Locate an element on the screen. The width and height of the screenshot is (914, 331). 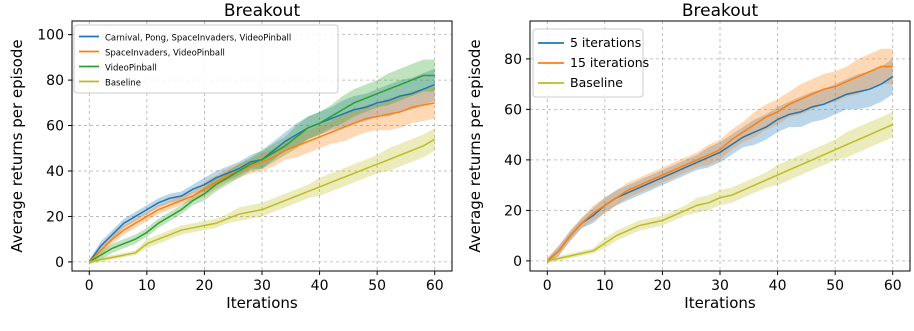
legend-label-3: VideoPinball is located at coordinates (131, 69).